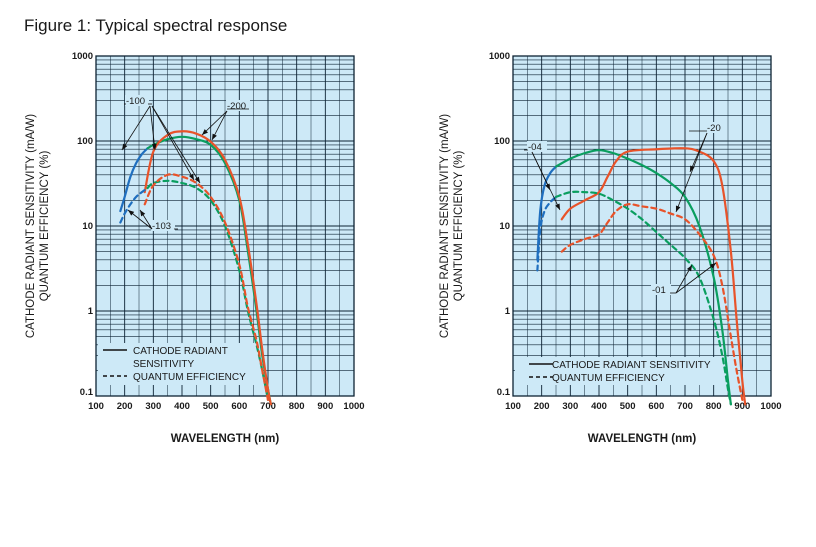 The image size is (816, 547). I want to click on legend-solid-label: CATHODE RADIANT SENSITIVITY, so click(631, 365).